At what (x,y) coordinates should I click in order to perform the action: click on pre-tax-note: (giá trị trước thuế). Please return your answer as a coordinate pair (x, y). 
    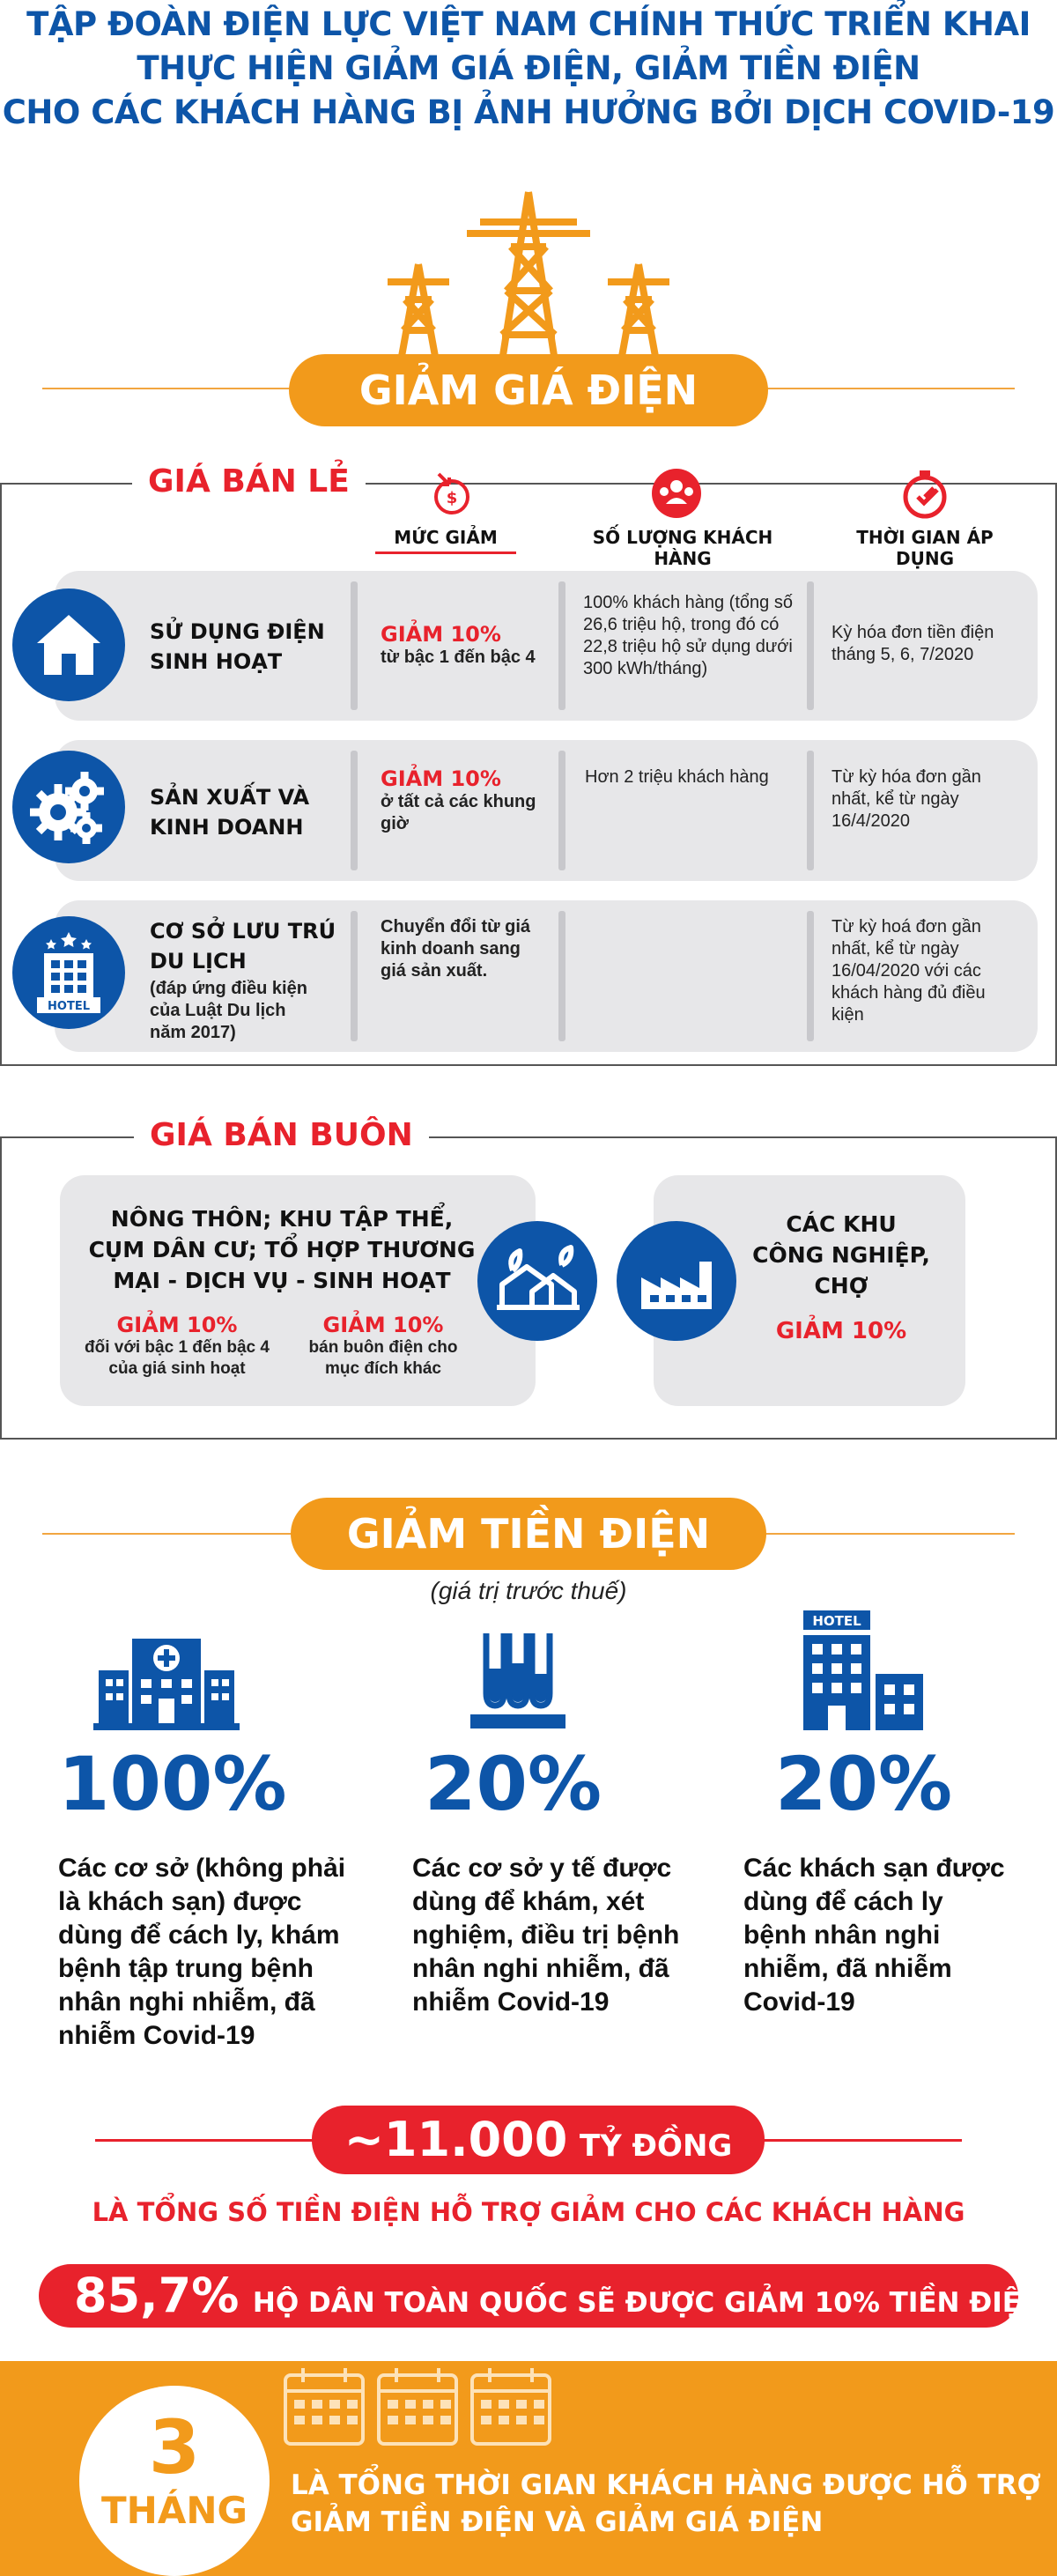
    Looking at the image, I should click on (528, 1591).